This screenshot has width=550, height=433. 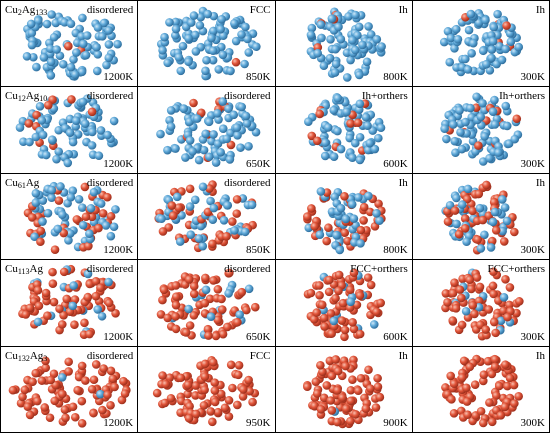 What do you see at coordinates (207, 389) in the screenshot?
I see `figure-cell: FCC 950K` at bounding box center [207, 389].